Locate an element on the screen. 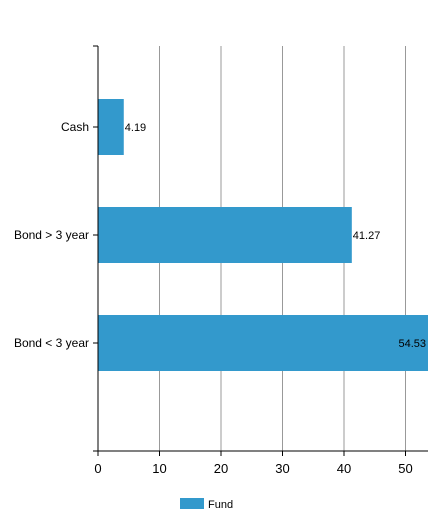  x-tick-label: 30 is located at coordinates (282, 468).